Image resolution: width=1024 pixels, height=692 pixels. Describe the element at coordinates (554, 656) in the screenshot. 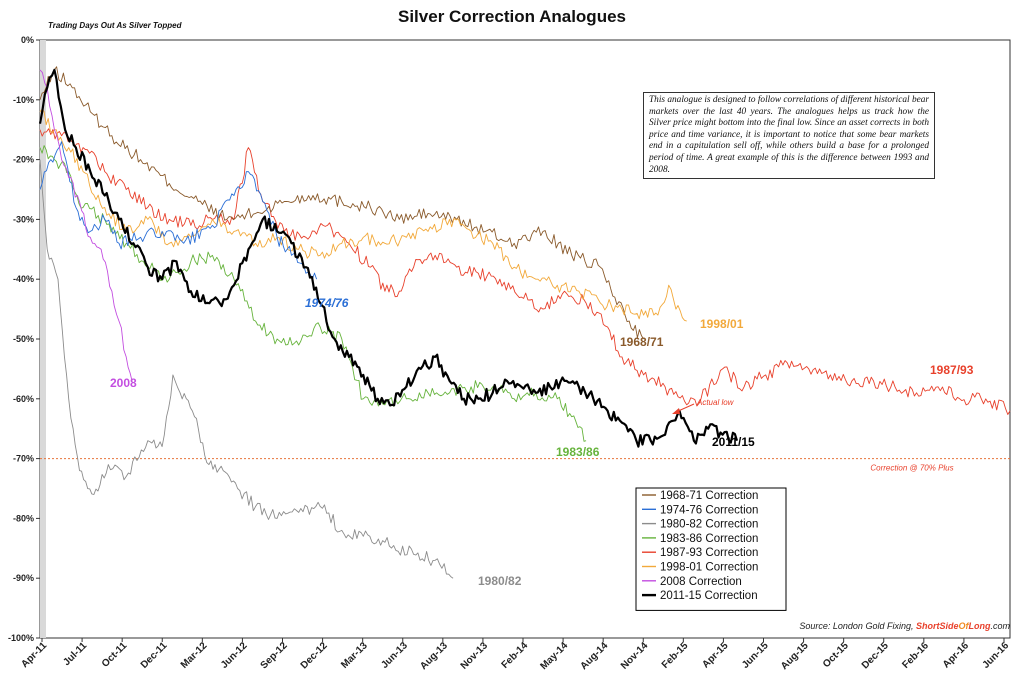

I see `x-tick-label: May-14` at that location.